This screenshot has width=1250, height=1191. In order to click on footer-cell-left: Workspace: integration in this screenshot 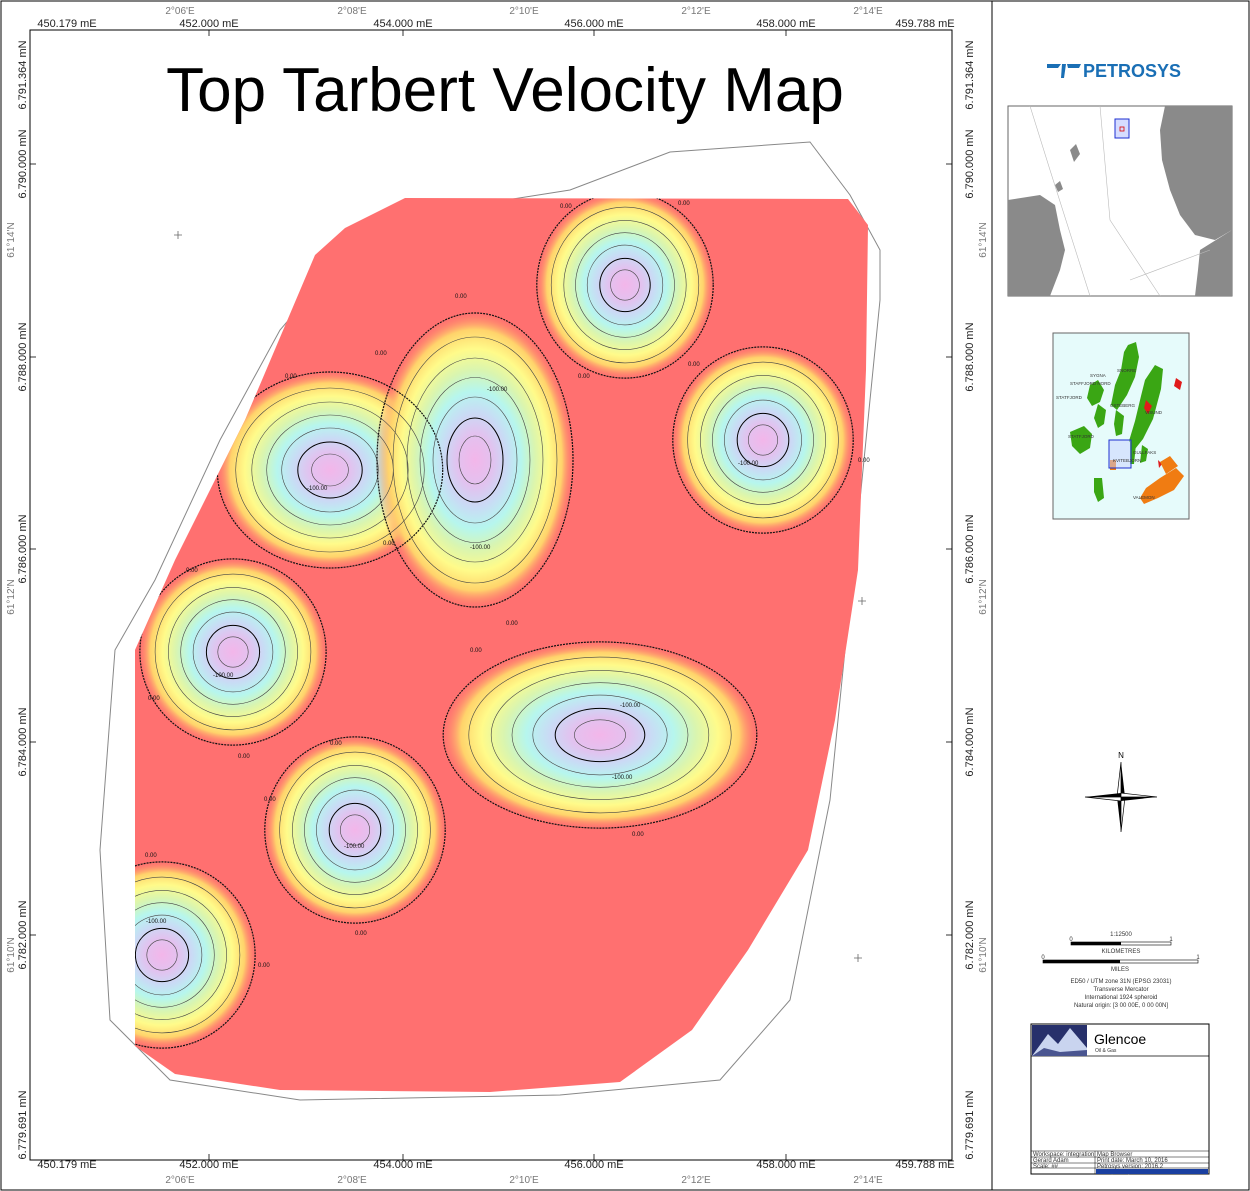, I will do `click(1063, 1155)`.